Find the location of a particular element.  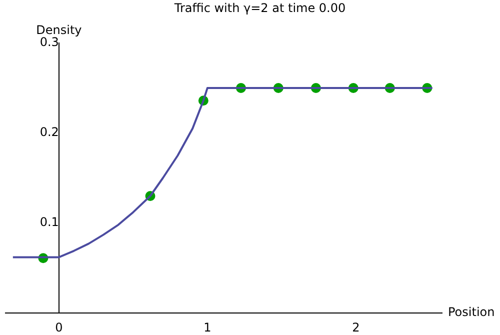

y-axis-title: Density is located at coordinates (59, 30).